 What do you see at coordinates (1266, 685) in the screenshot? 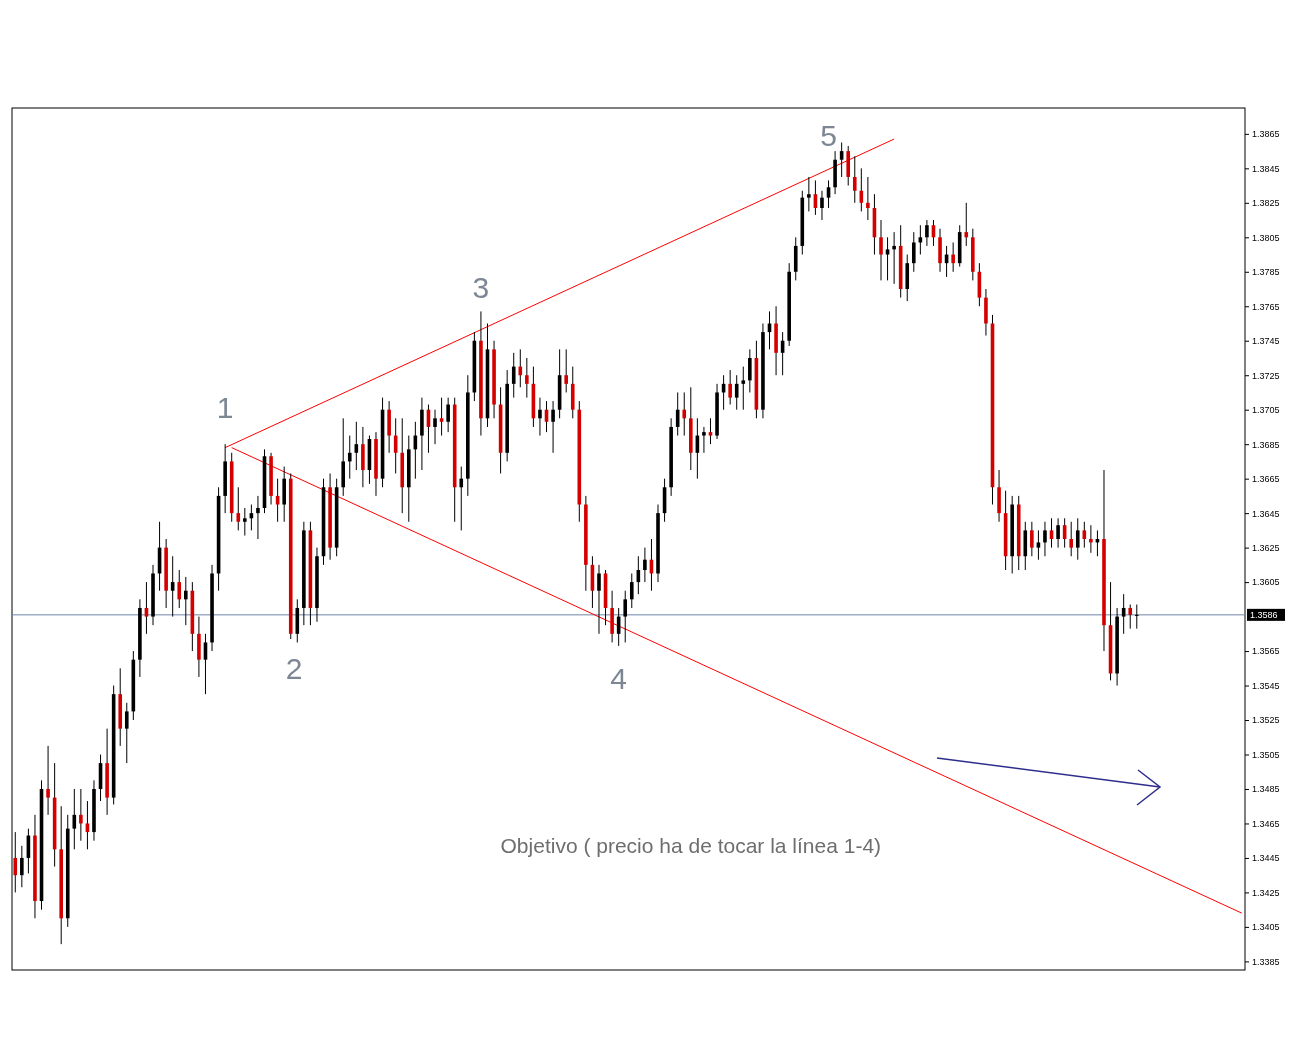
I see `y-tick-label: 1.3545` at bounding box center [1266, 685].